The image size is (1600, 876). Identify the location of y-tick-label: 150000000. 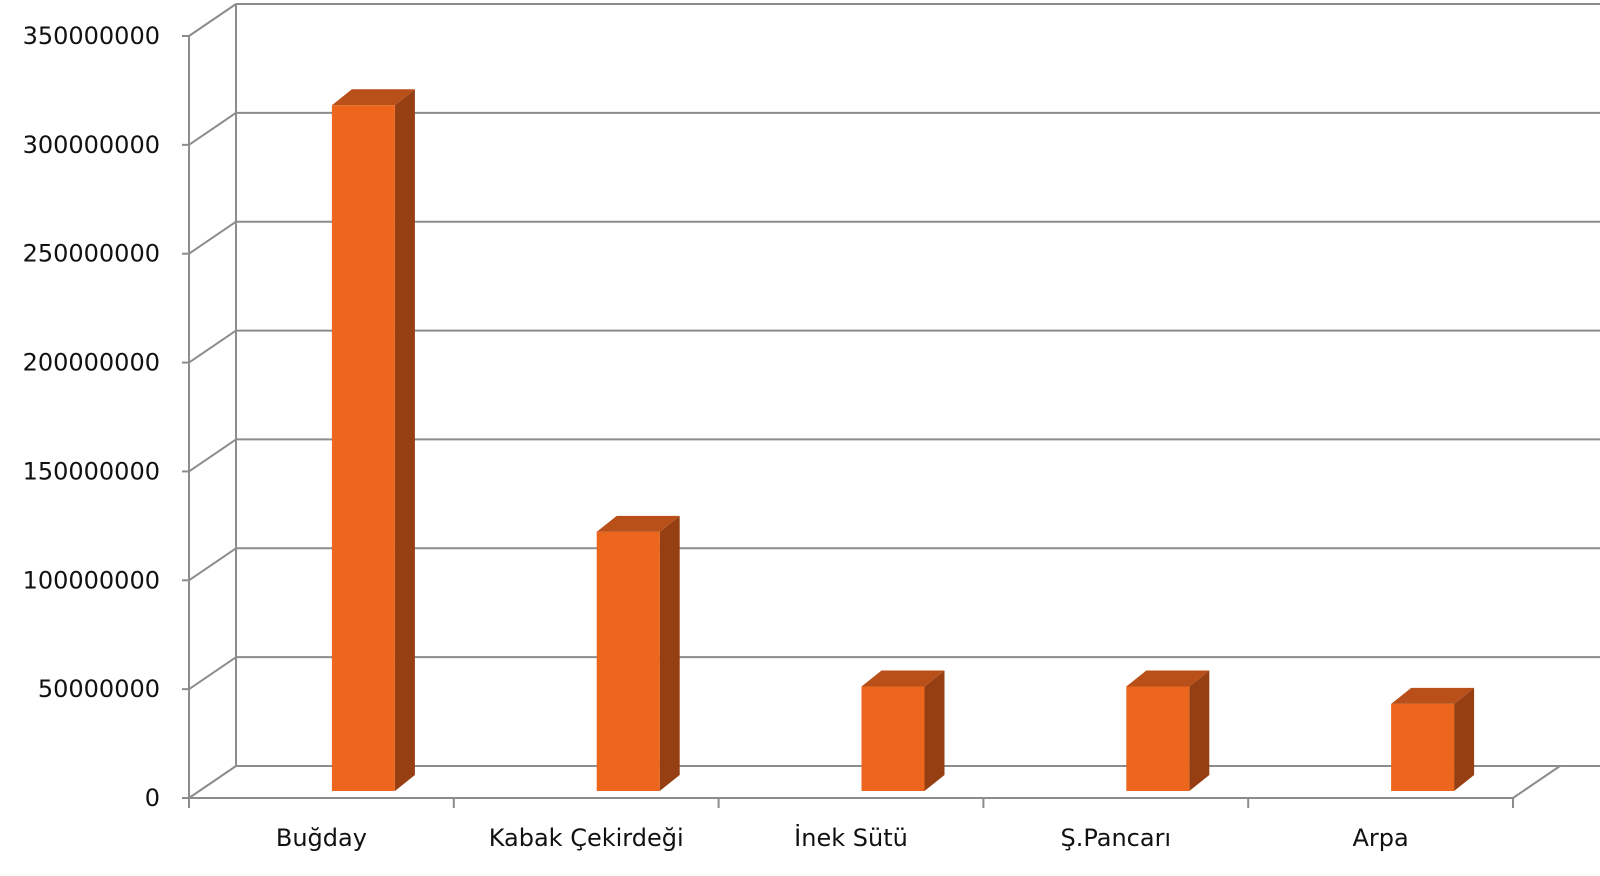
(91, 471).